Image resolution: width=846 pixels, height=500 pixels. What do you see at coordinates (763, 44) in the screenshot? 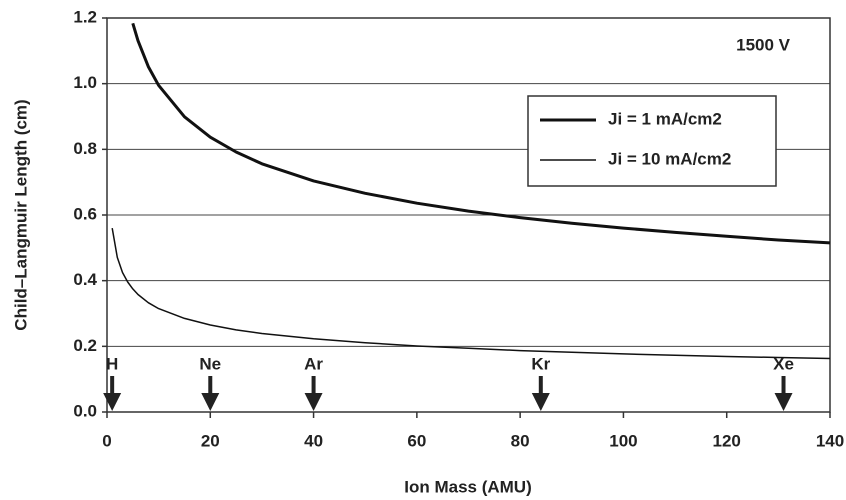
I see `annotation: 1500 V` at bounding box center [763, 44].